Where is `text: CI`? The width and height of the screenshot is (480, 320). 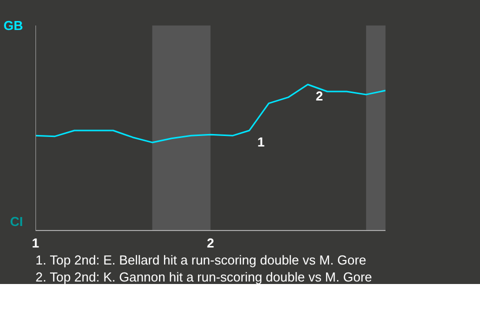 text: CI is located at coordinates (16, 221).